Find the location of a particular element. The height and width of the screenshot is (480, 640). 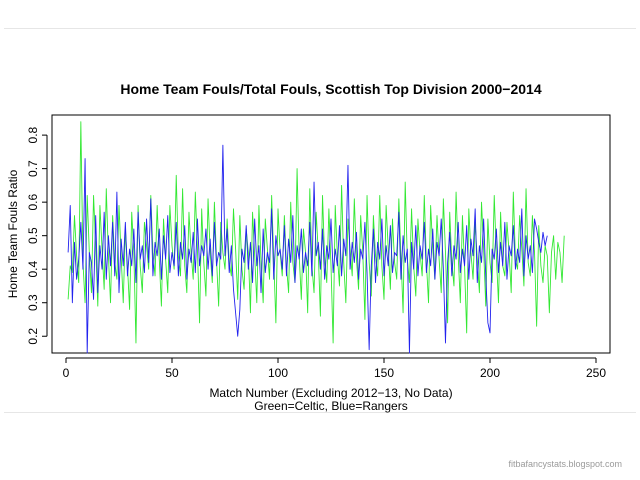

bottom-divider is located at coordinates (320, 412).